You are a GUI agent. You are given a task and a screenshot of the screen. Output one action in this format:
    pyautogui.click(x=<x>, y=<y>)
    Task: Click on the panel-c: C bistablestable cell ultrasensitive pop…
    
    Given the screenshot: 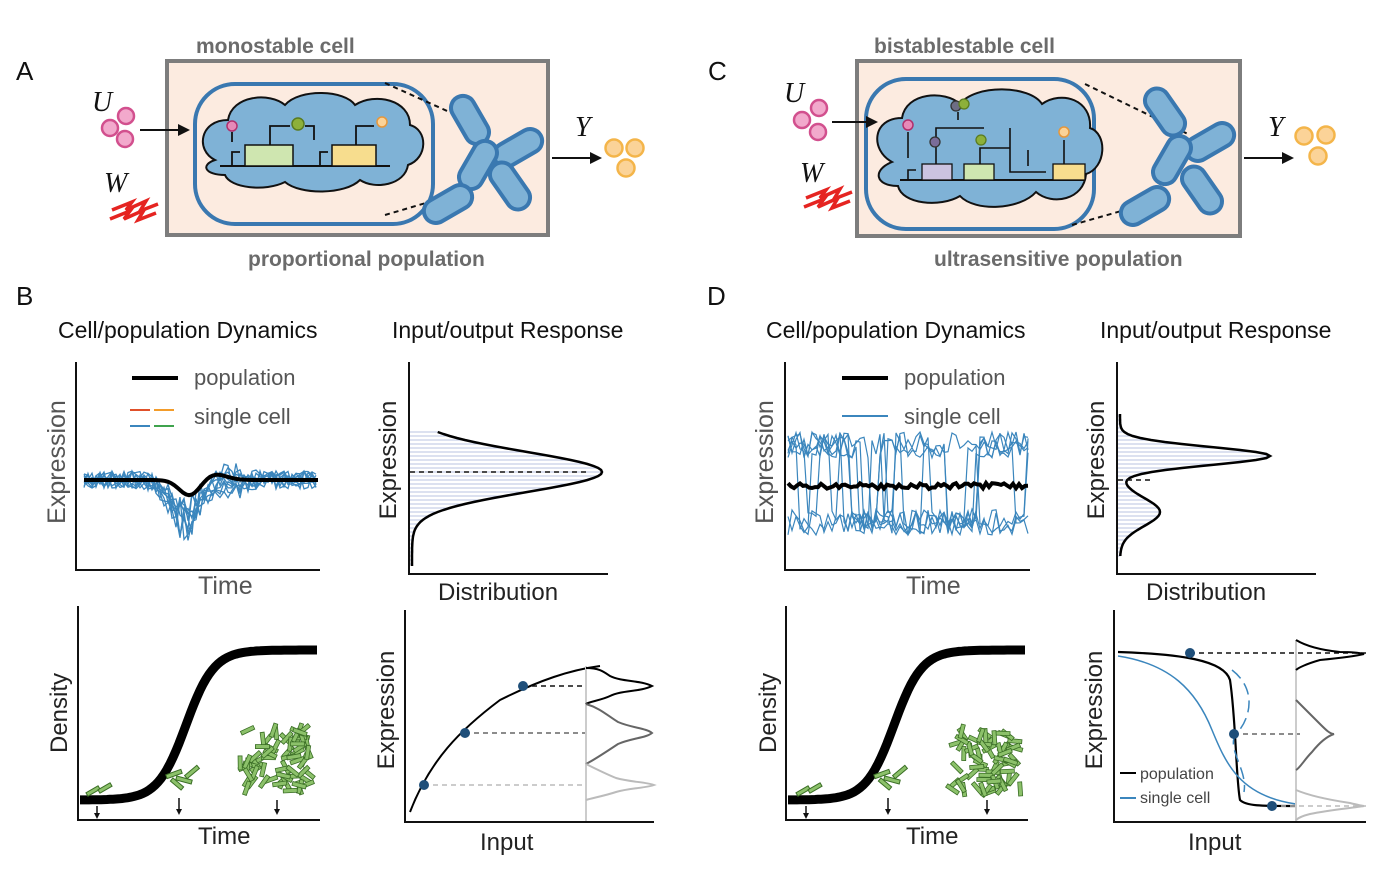 What is the action you would take?
    pyautogui.click(x=1022, y=153)
    